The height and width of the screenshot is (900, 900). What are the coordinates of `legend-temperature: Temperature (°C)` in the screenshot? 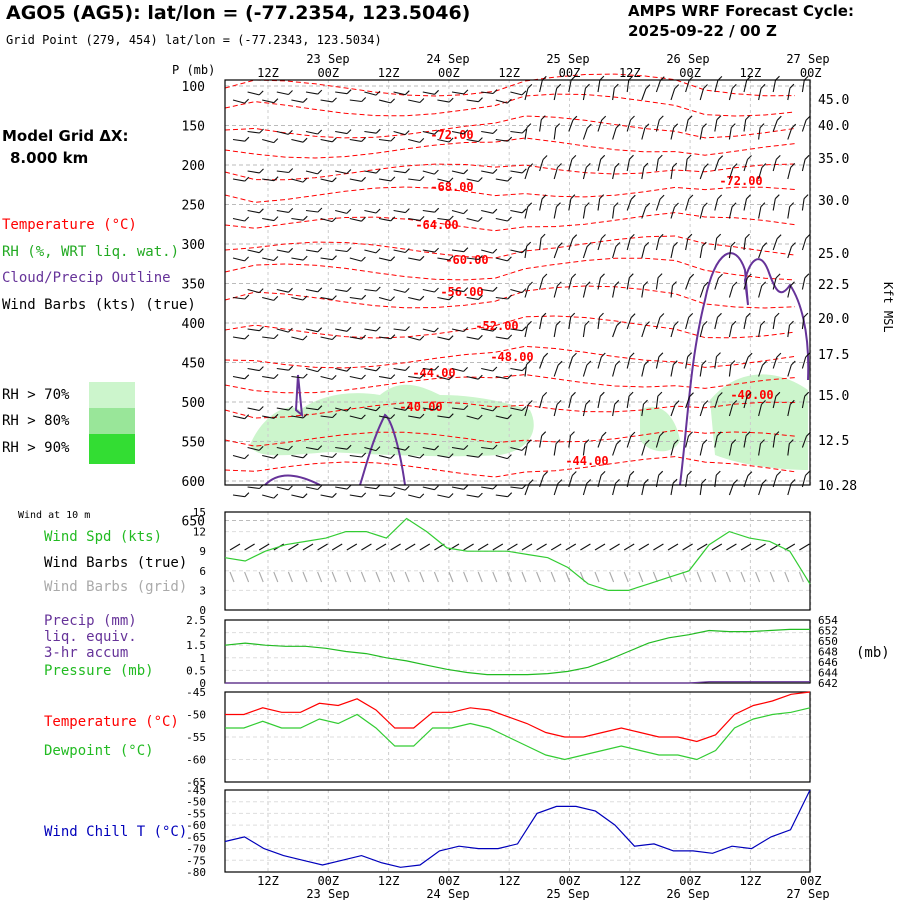 It's located at (69, 225).